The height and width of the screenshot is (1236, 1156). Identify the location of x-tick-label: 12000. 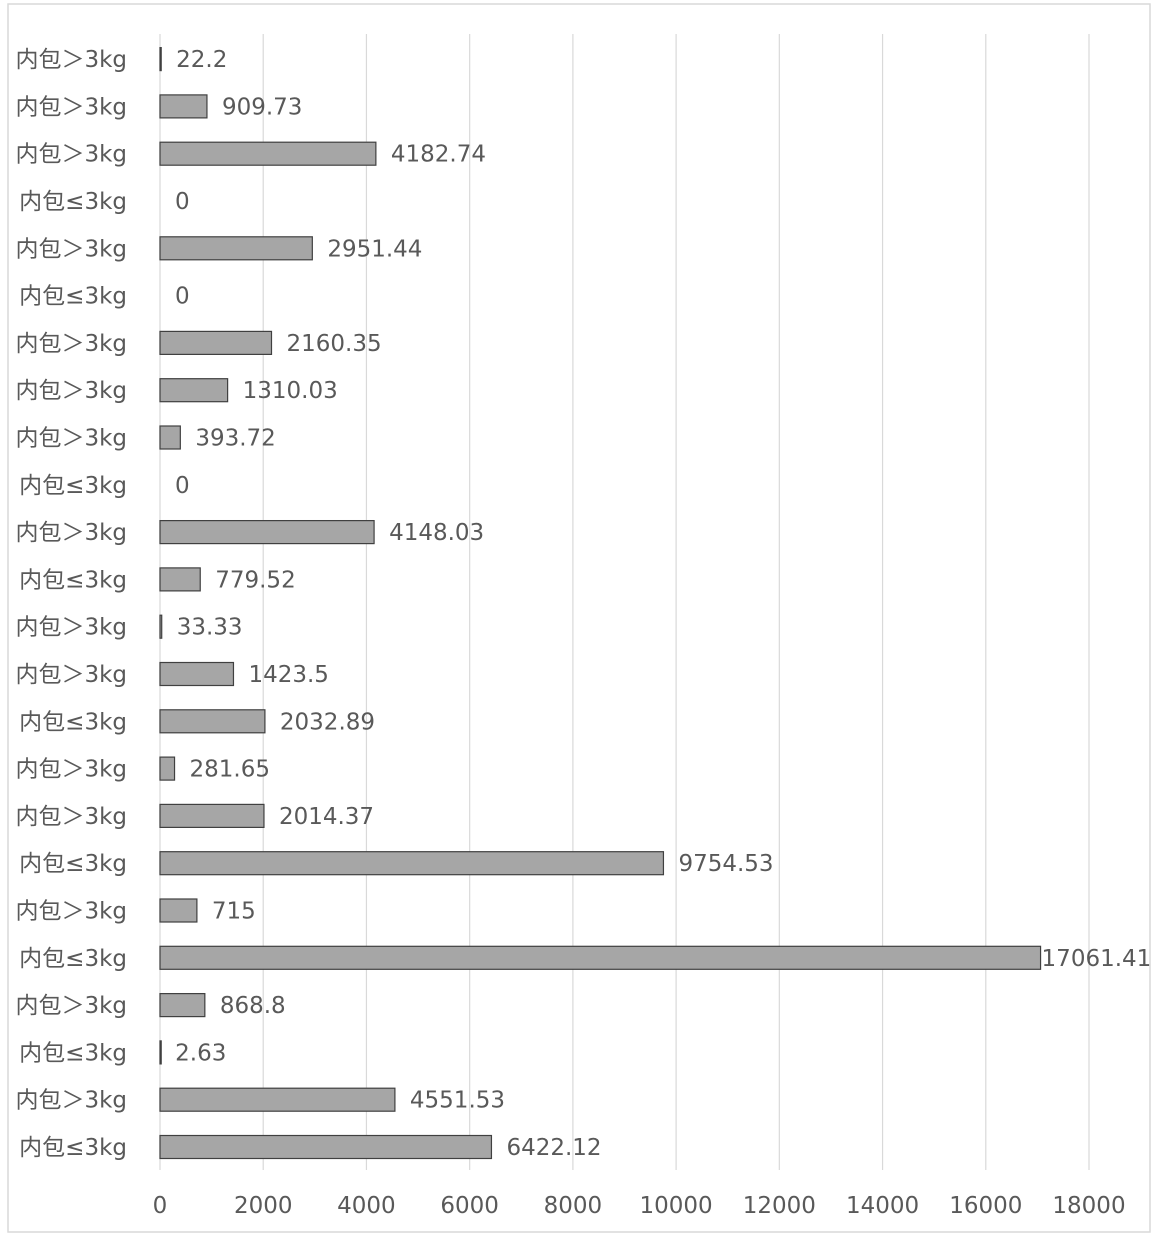
(779, 1206).